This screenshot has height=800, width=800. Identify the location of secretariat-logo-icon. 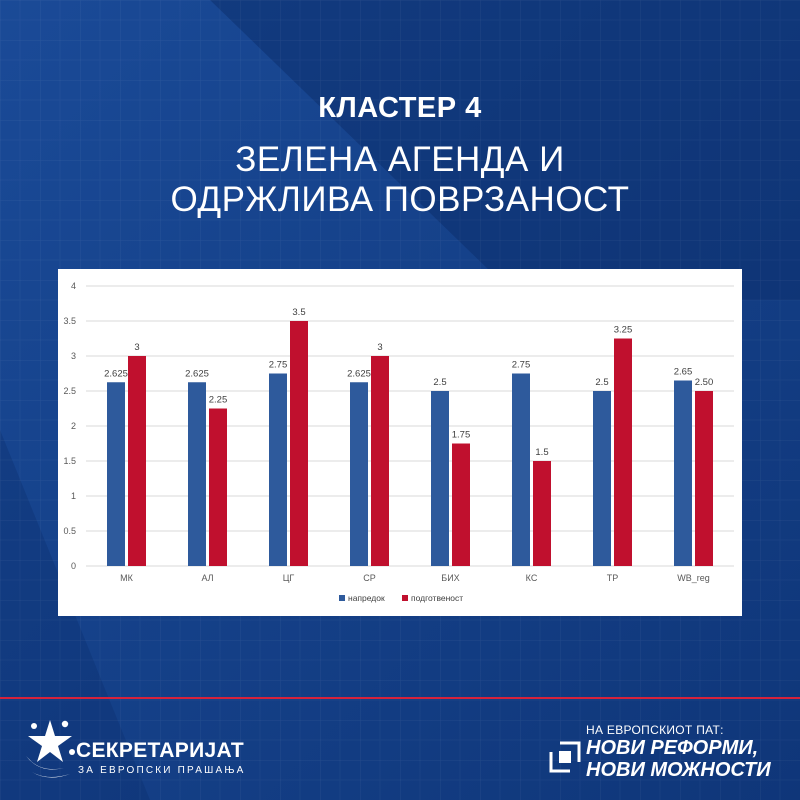
(50, 749).